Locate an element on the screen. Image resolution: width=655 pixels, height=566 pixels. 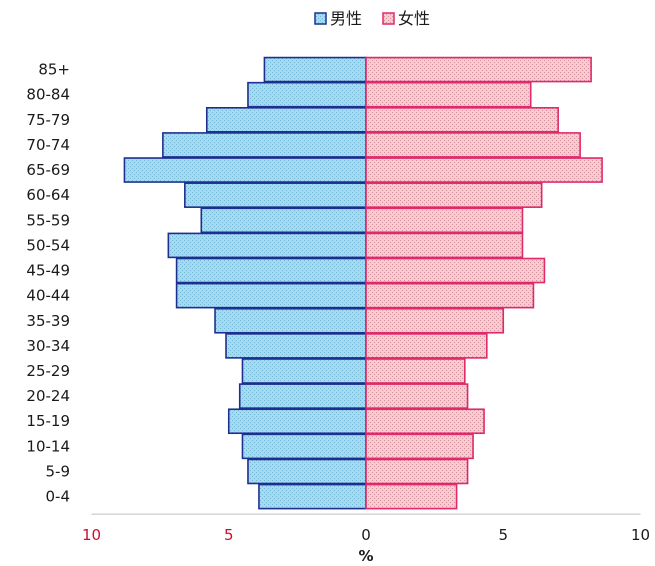
y-tick-label: 50-54 is located at coordinates (48, 245).